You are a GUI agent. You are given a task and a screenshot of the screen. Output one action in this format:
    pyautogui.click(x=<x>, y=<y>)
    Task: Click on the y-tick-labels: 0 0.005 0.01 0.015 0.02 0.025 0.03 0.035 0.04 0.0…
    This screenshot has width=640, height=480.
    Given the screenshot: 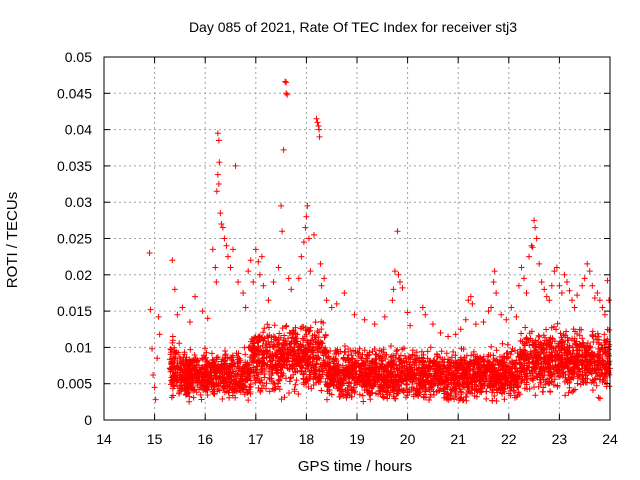 What is the action you would take?
    pyautogui.click(x=74, y=238)
    